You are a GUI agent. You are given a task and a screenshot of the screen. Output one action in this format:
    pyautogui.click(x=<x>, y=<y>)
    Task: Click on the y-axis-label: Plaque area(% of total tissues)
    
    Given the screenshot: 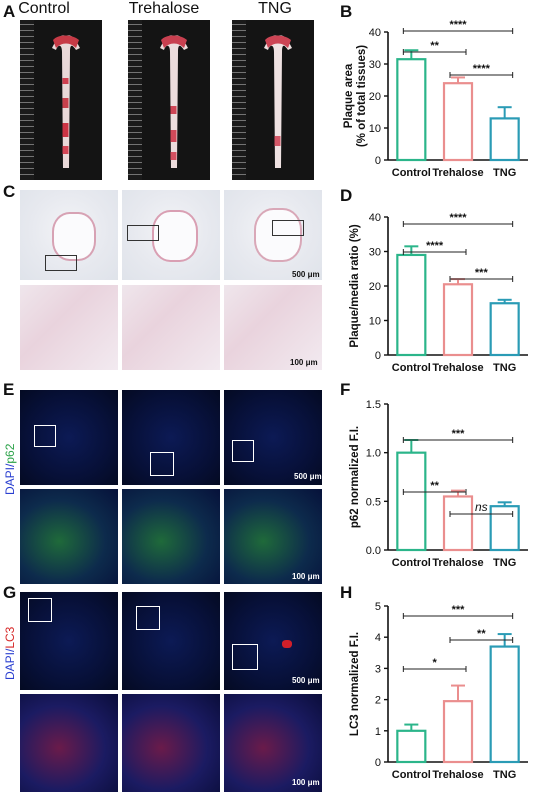 What is the action you would take?
    pyautogui.click(x=355, y=96)
    